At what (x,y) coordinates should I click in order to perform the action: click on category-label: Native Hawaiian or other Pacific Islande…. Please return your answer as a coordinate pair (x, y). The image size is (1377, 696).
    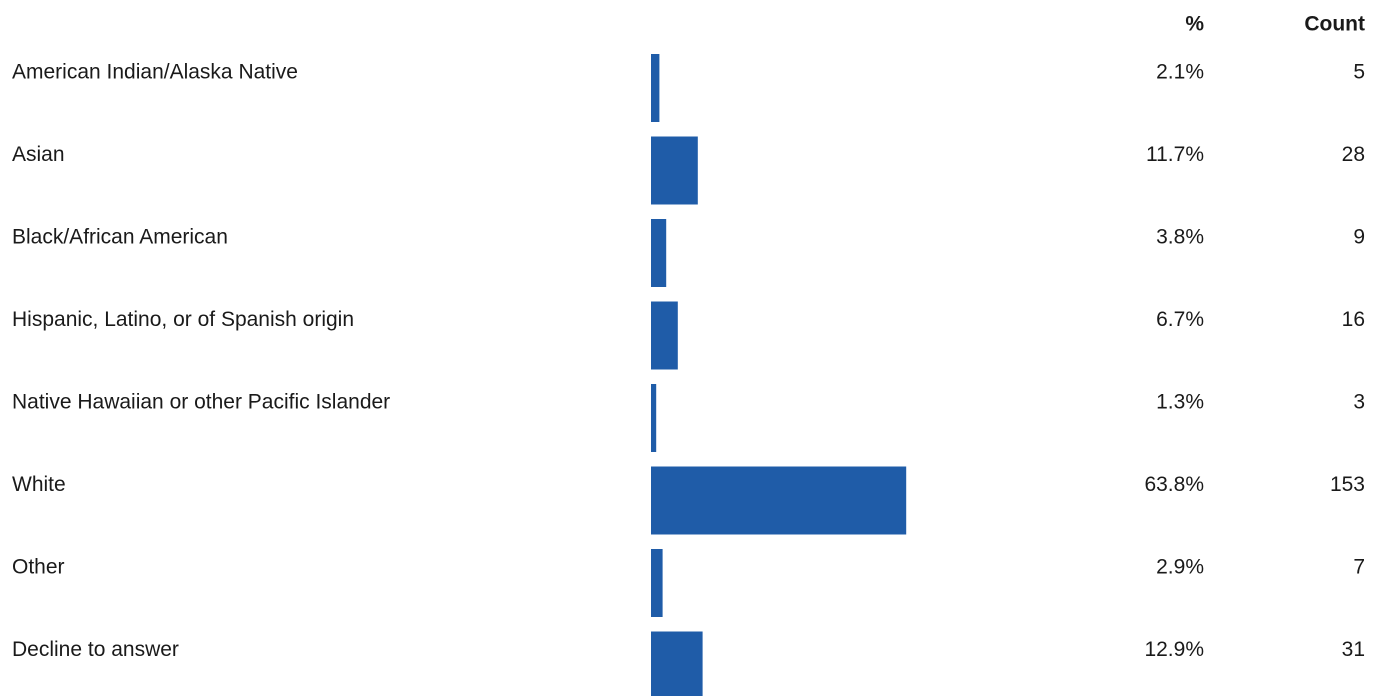
    Looking at the image, I should click on (201, 402).